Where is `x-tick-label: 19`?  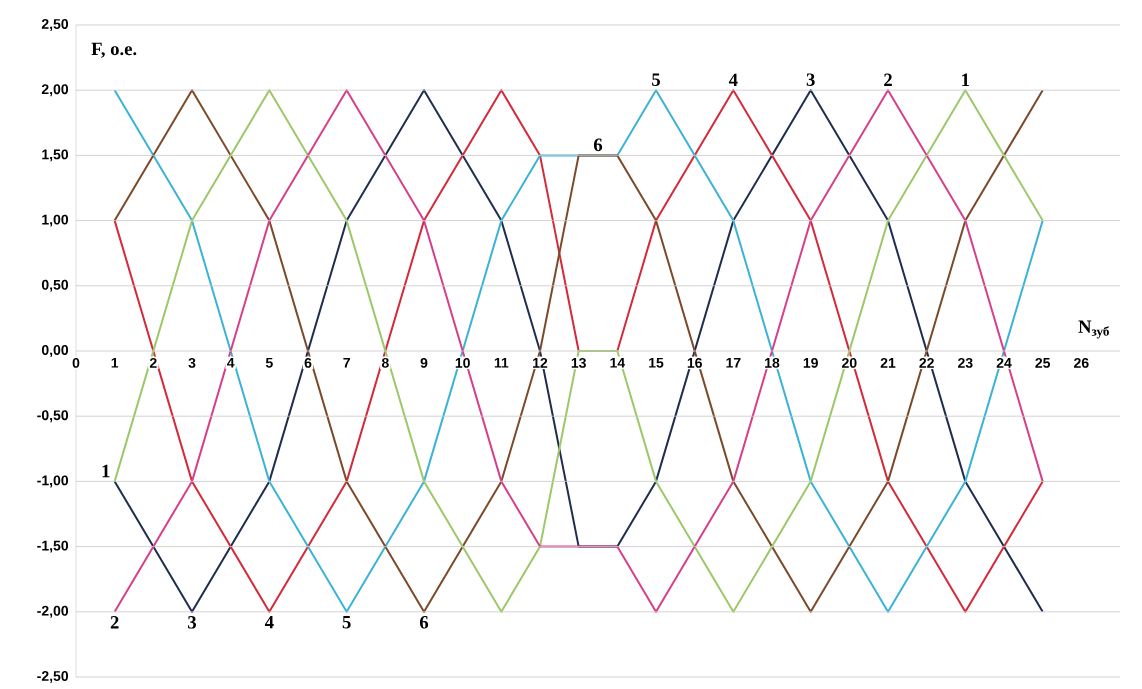 x-tick-label: 19 is located at coordinates (810, 362).